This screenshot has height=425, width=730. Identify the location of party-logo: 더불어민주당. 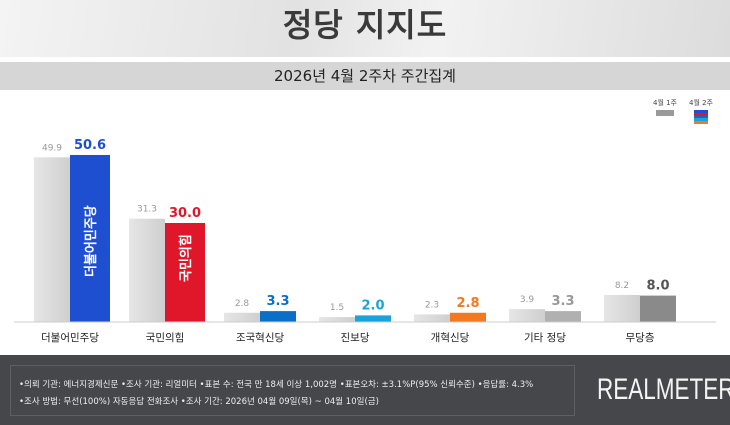
(91, 241).